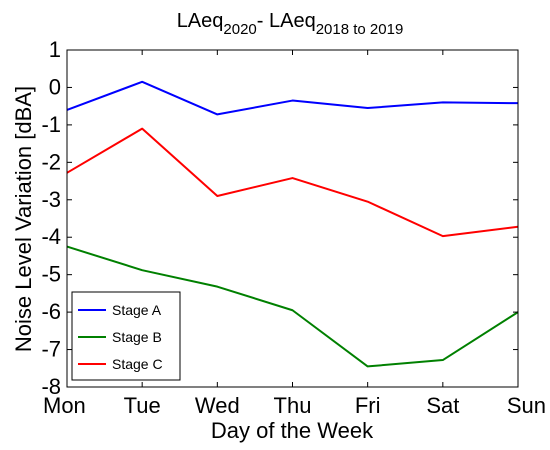  I want to click on chart-title-main-1: LAeq, so click(200, 21).